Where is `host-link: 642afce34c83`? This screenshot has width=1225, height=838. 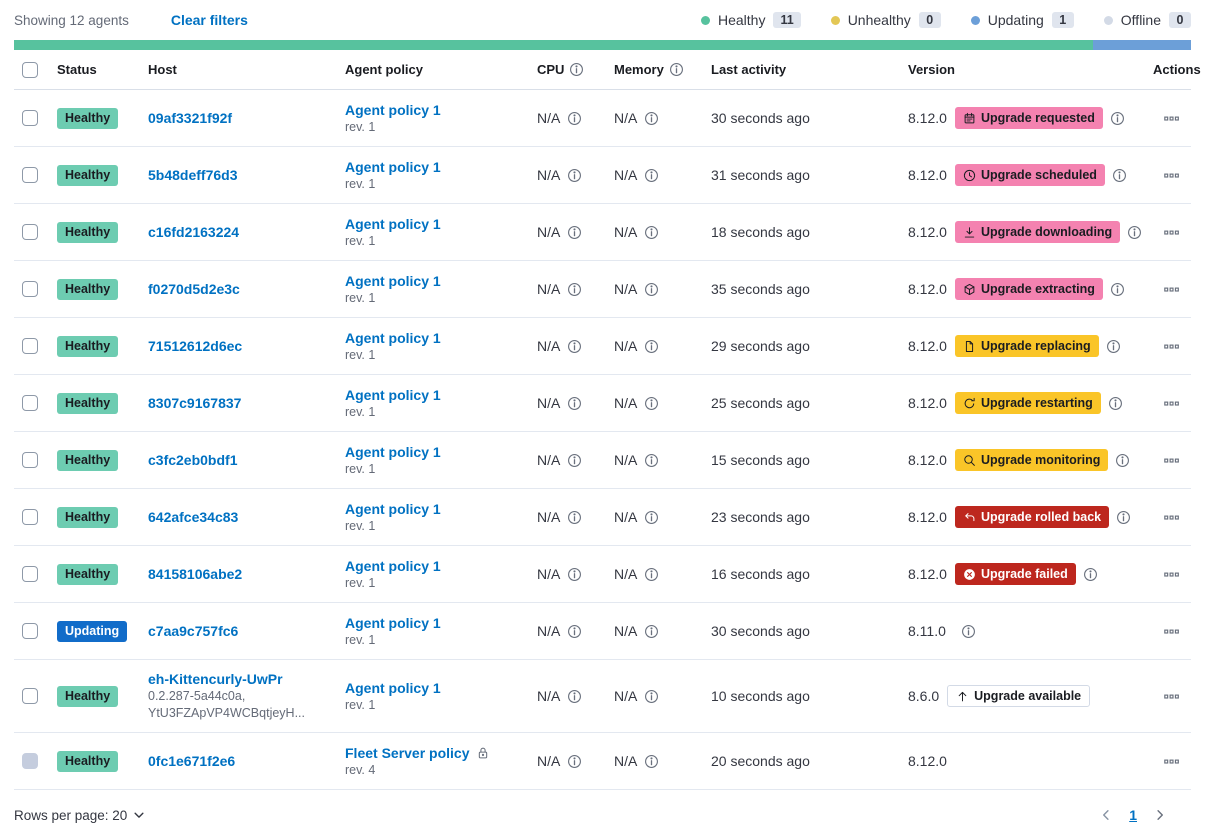 host-link: 642afce34c83 is located at coordinates (193, 517).